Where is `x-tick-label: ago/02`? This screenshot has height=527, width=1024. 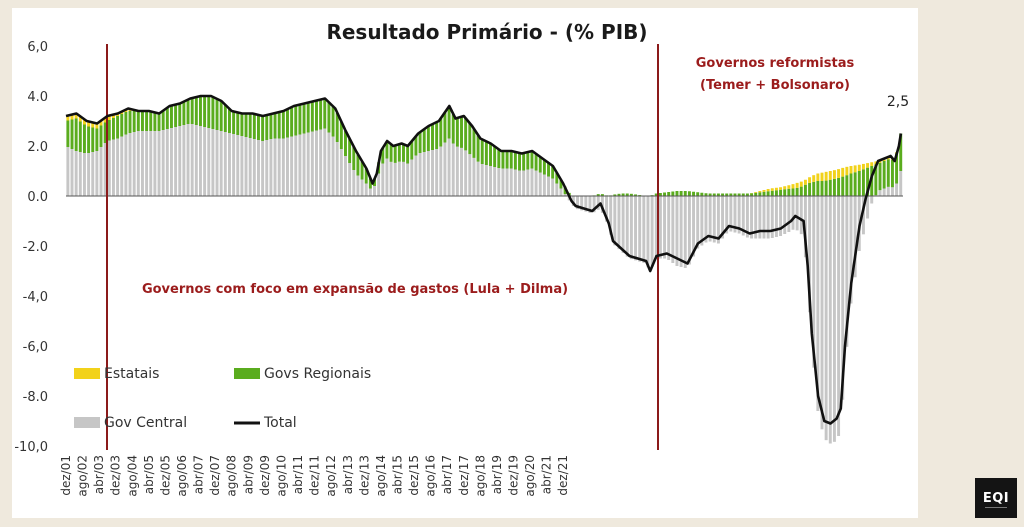
x-tick-label: ago/02 is located at coordinates (83, 476).